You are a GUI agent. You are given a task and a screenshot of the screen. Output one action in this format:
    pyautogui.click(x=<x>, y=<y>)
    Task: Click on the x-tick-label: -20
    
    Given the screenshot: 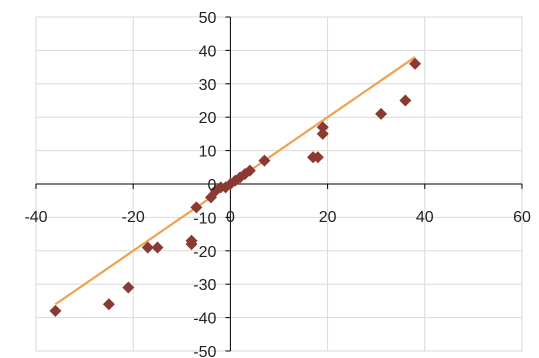 What is the action you would take?
    pyautogui.click(x=133, y=217)
    